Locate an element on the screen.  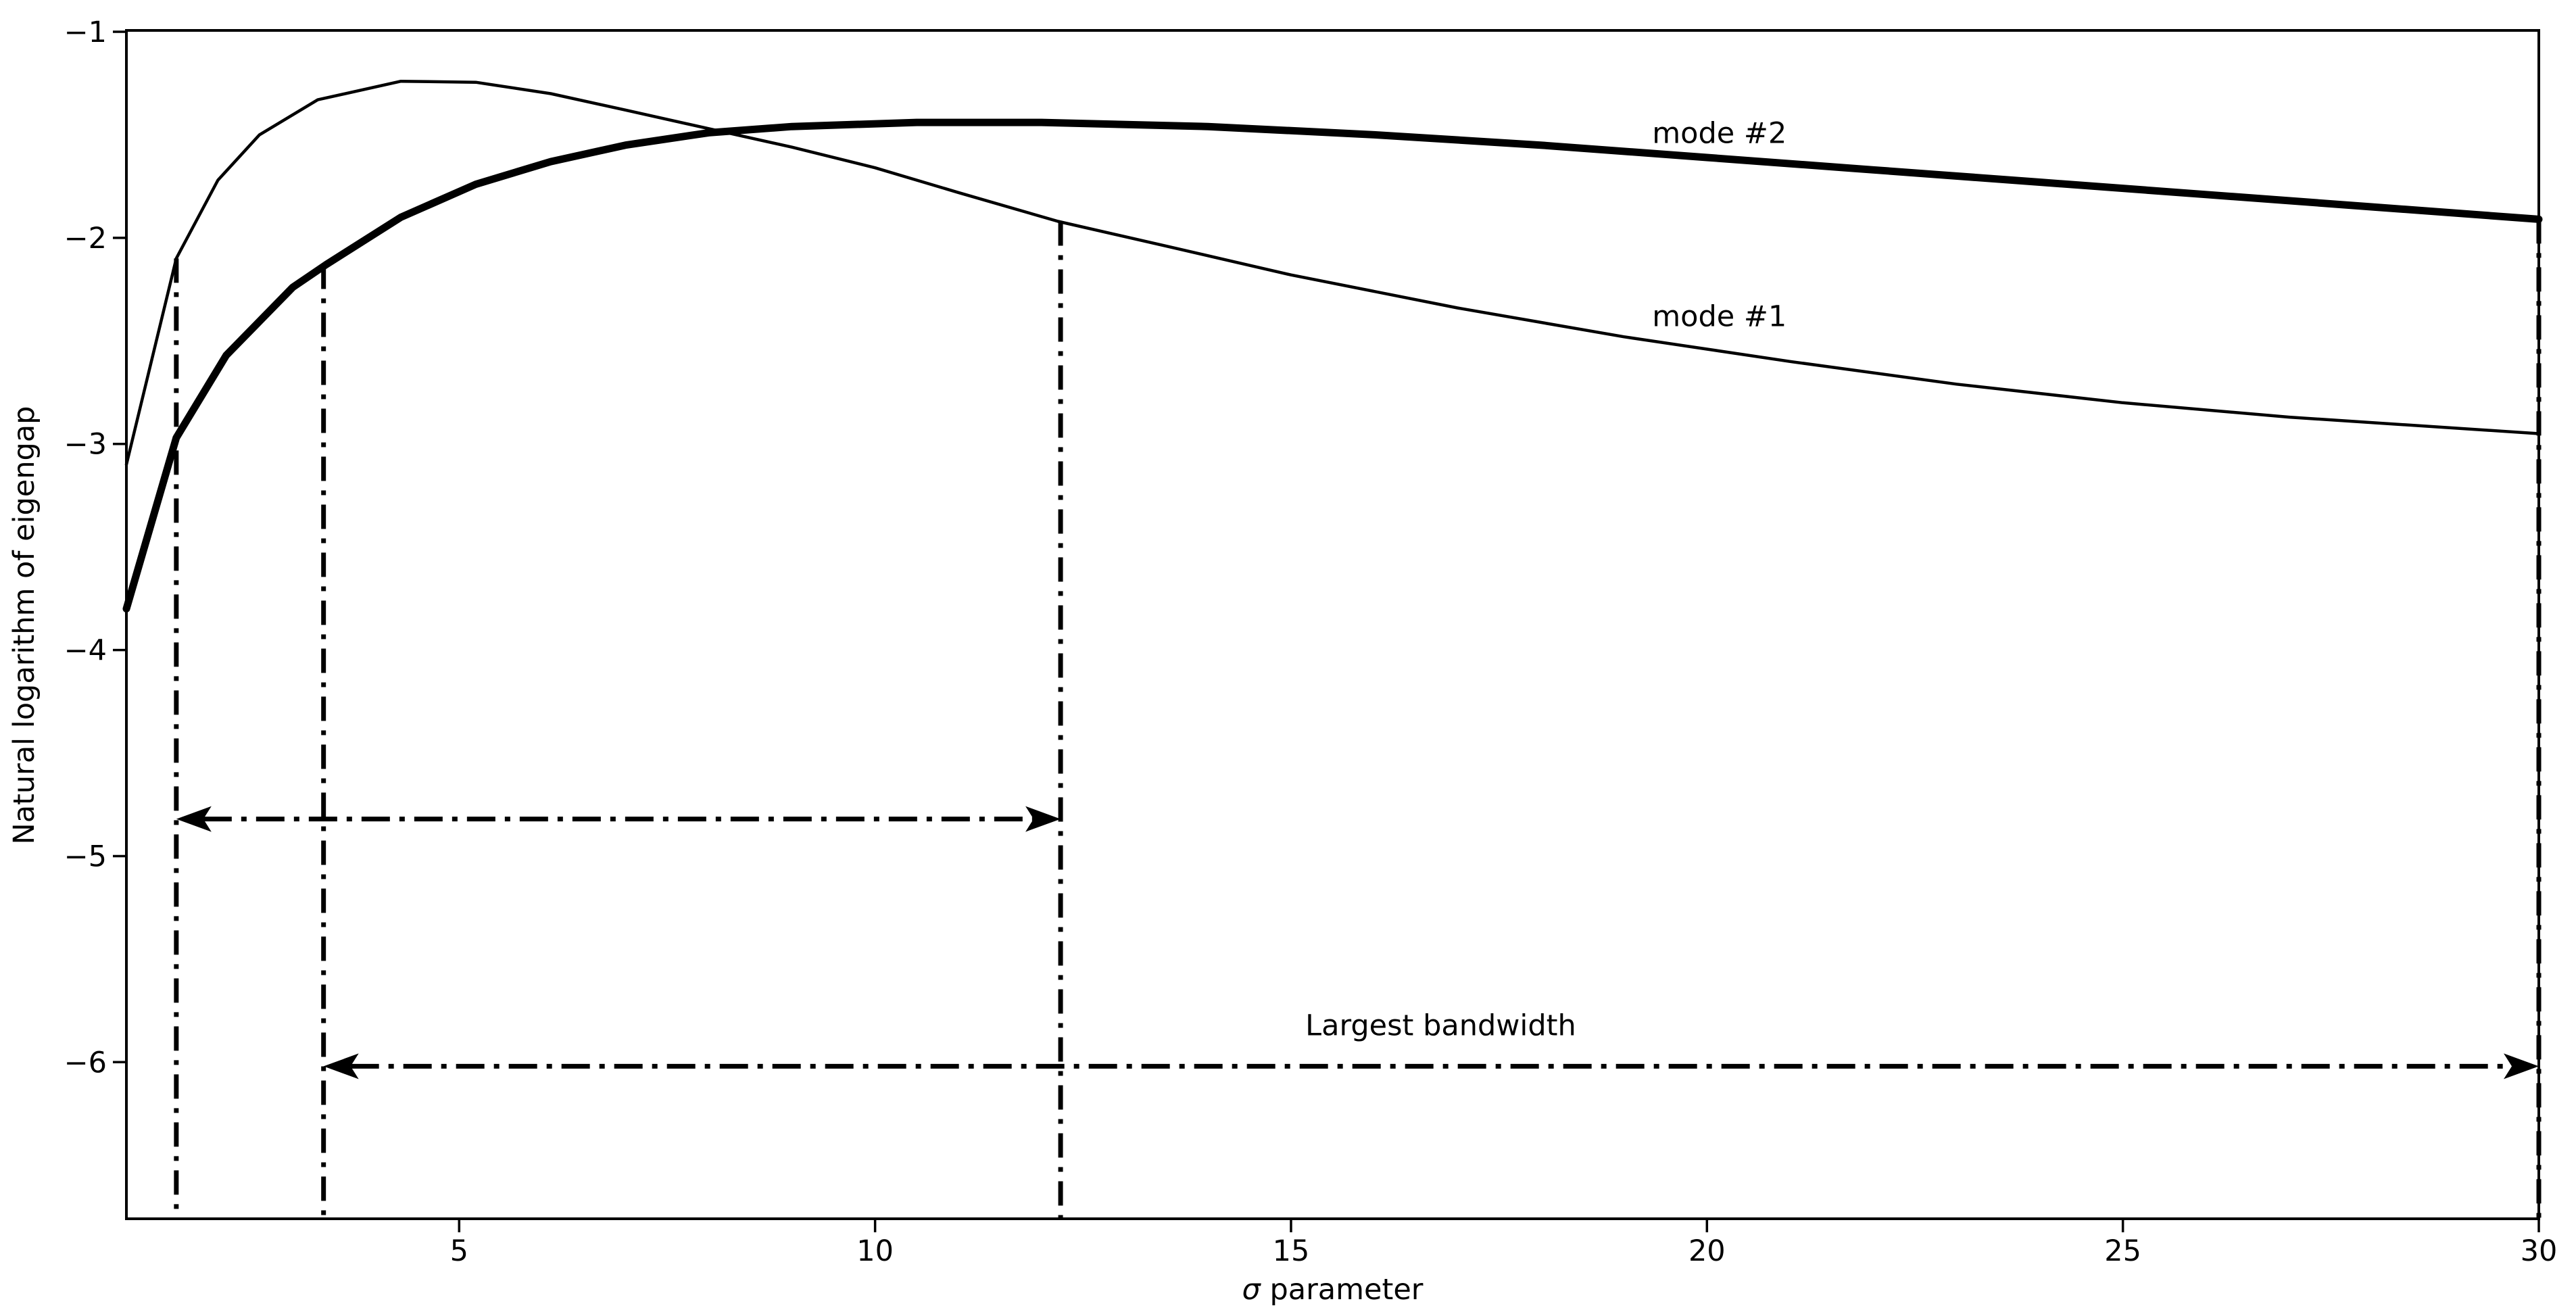
annotation-mode-2: mode #2 is located at coordinates (1719, 133).